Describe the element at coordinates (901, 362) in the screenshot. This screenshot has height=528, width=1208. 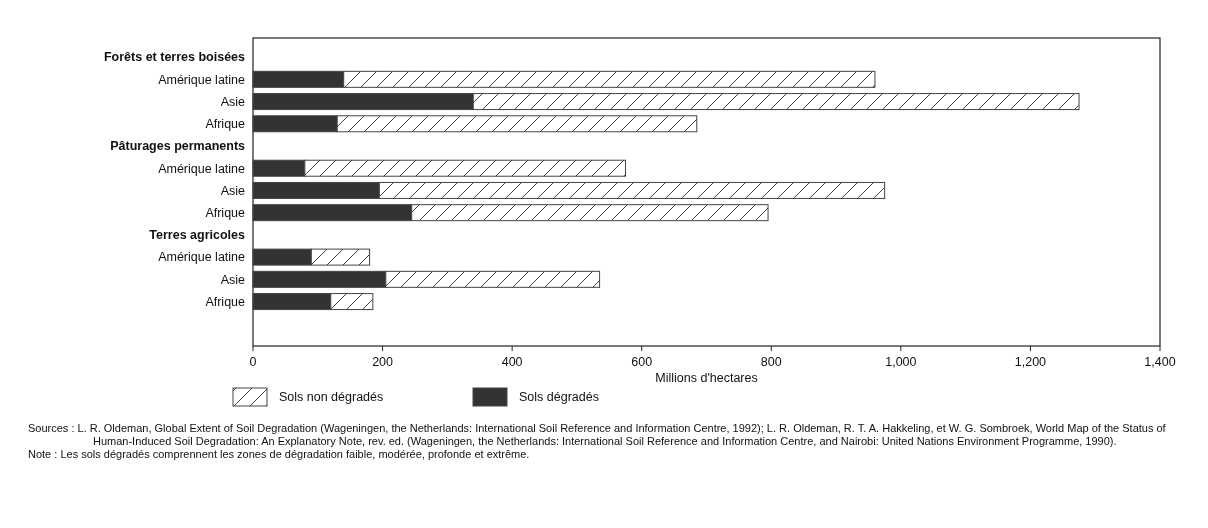
I see `x-tick-label: 1,000` at that location.